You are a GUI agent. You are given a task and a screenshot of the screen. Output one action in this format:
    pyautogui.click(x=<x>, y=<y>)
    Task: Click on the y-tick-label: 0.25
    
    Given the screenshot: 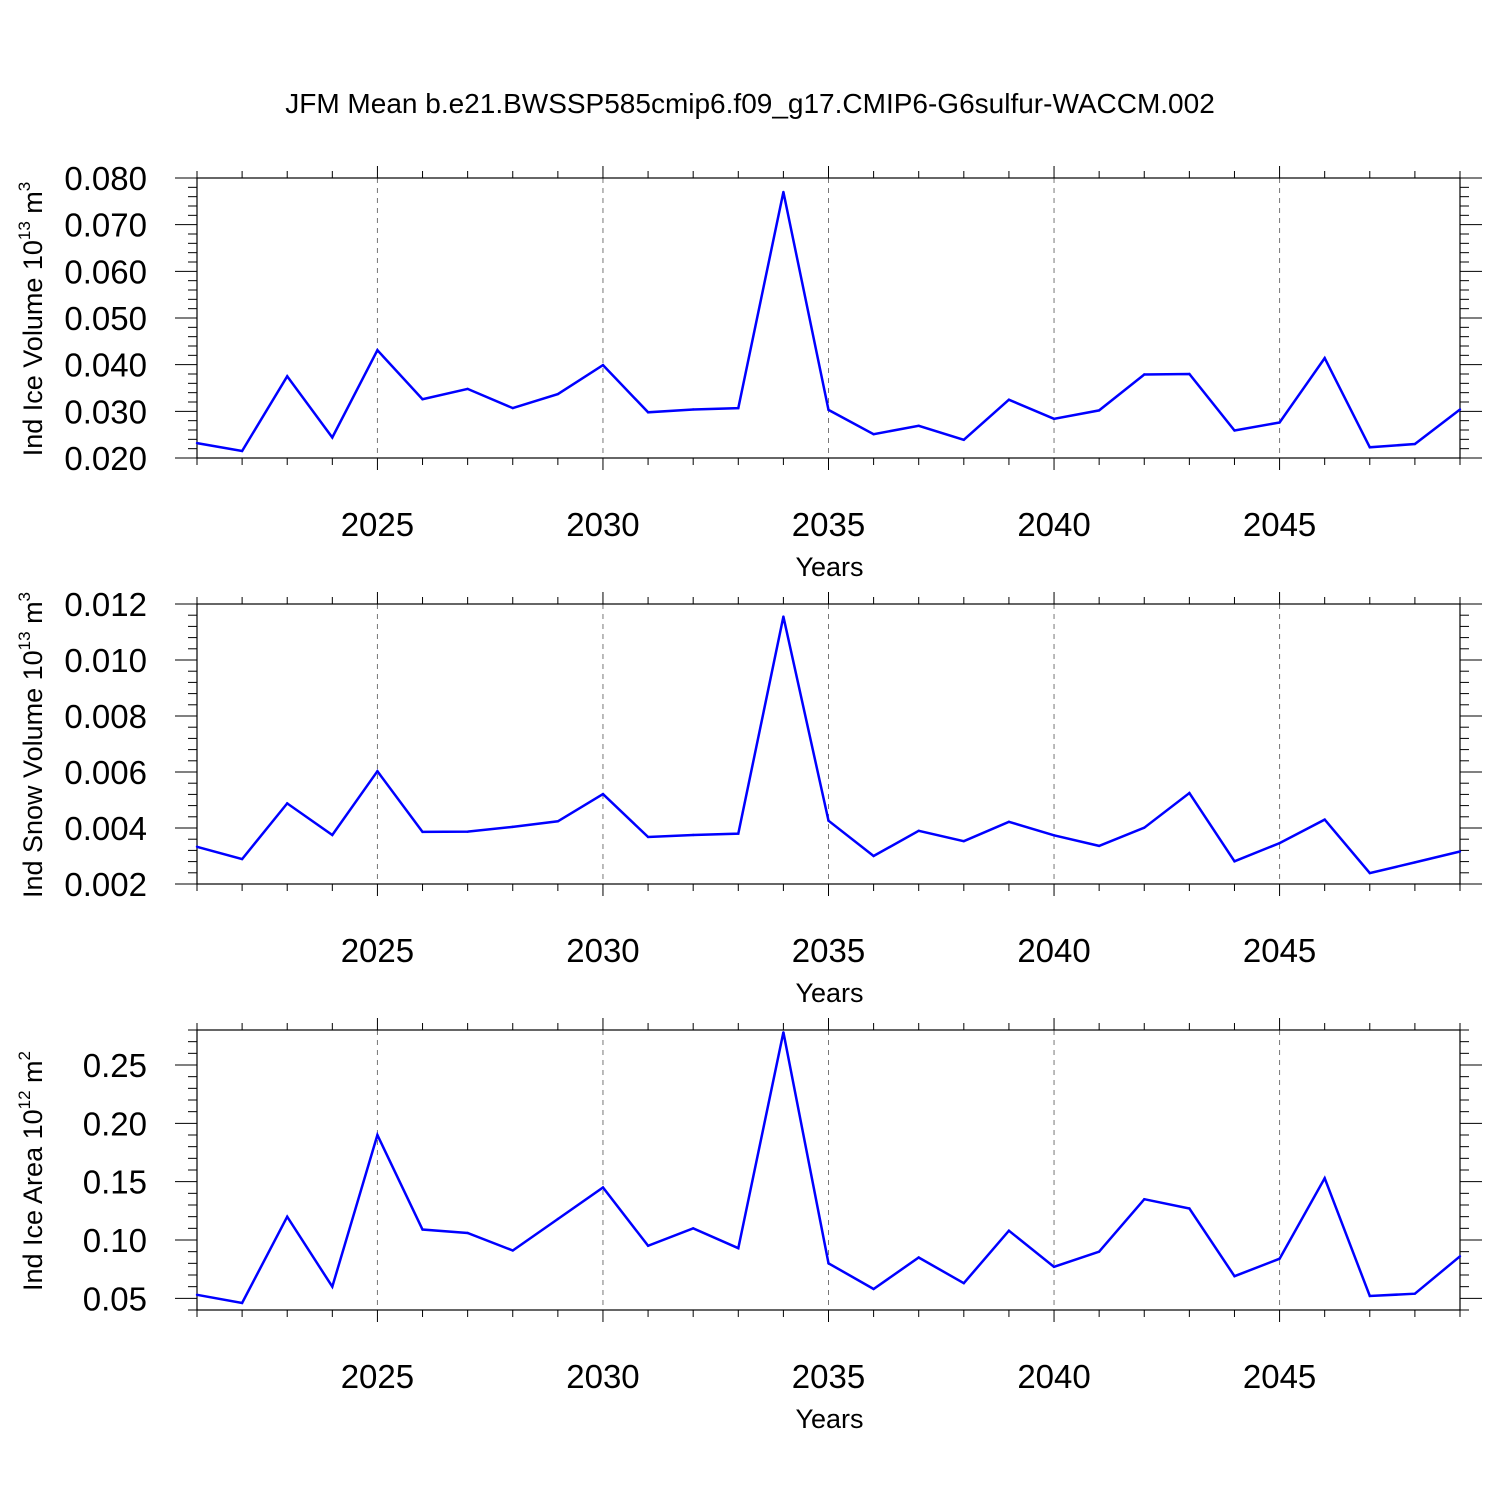 What is the action you would take?
    pyautogui.click(x=115, y=1065)
    